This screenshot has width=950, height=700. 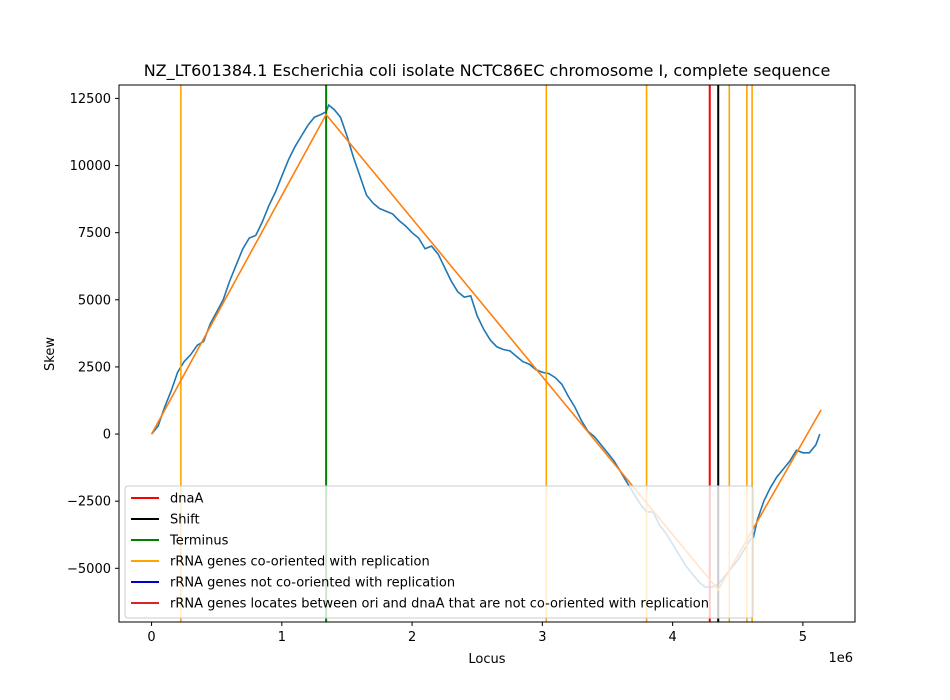 I want to click on y-tick-label: −2500, so click(x=89, y=502).